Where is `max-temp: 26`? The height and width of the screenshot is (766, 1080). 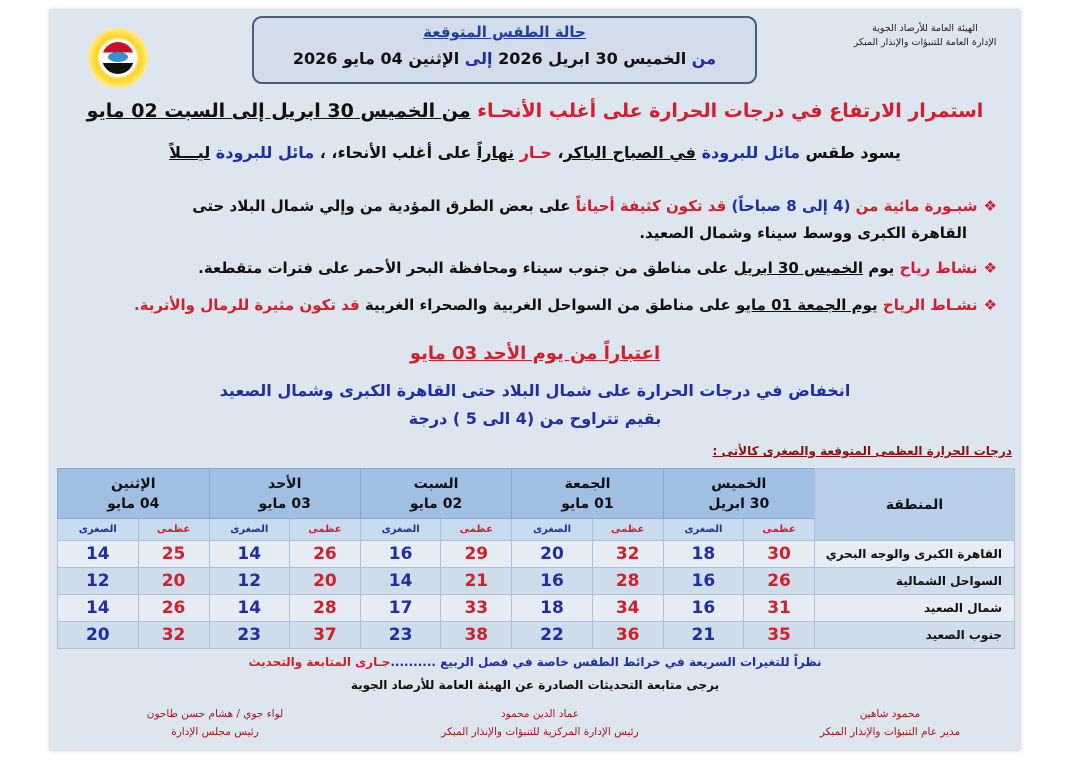
max-temp: 26 is located at coordinates (325, 554).